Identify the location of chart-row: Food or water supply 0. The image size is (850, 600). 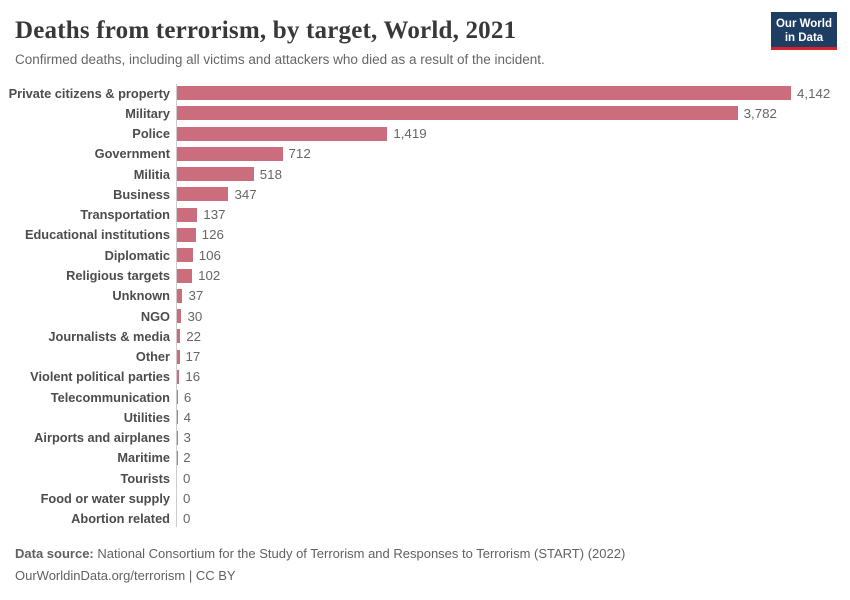
(425, 498).